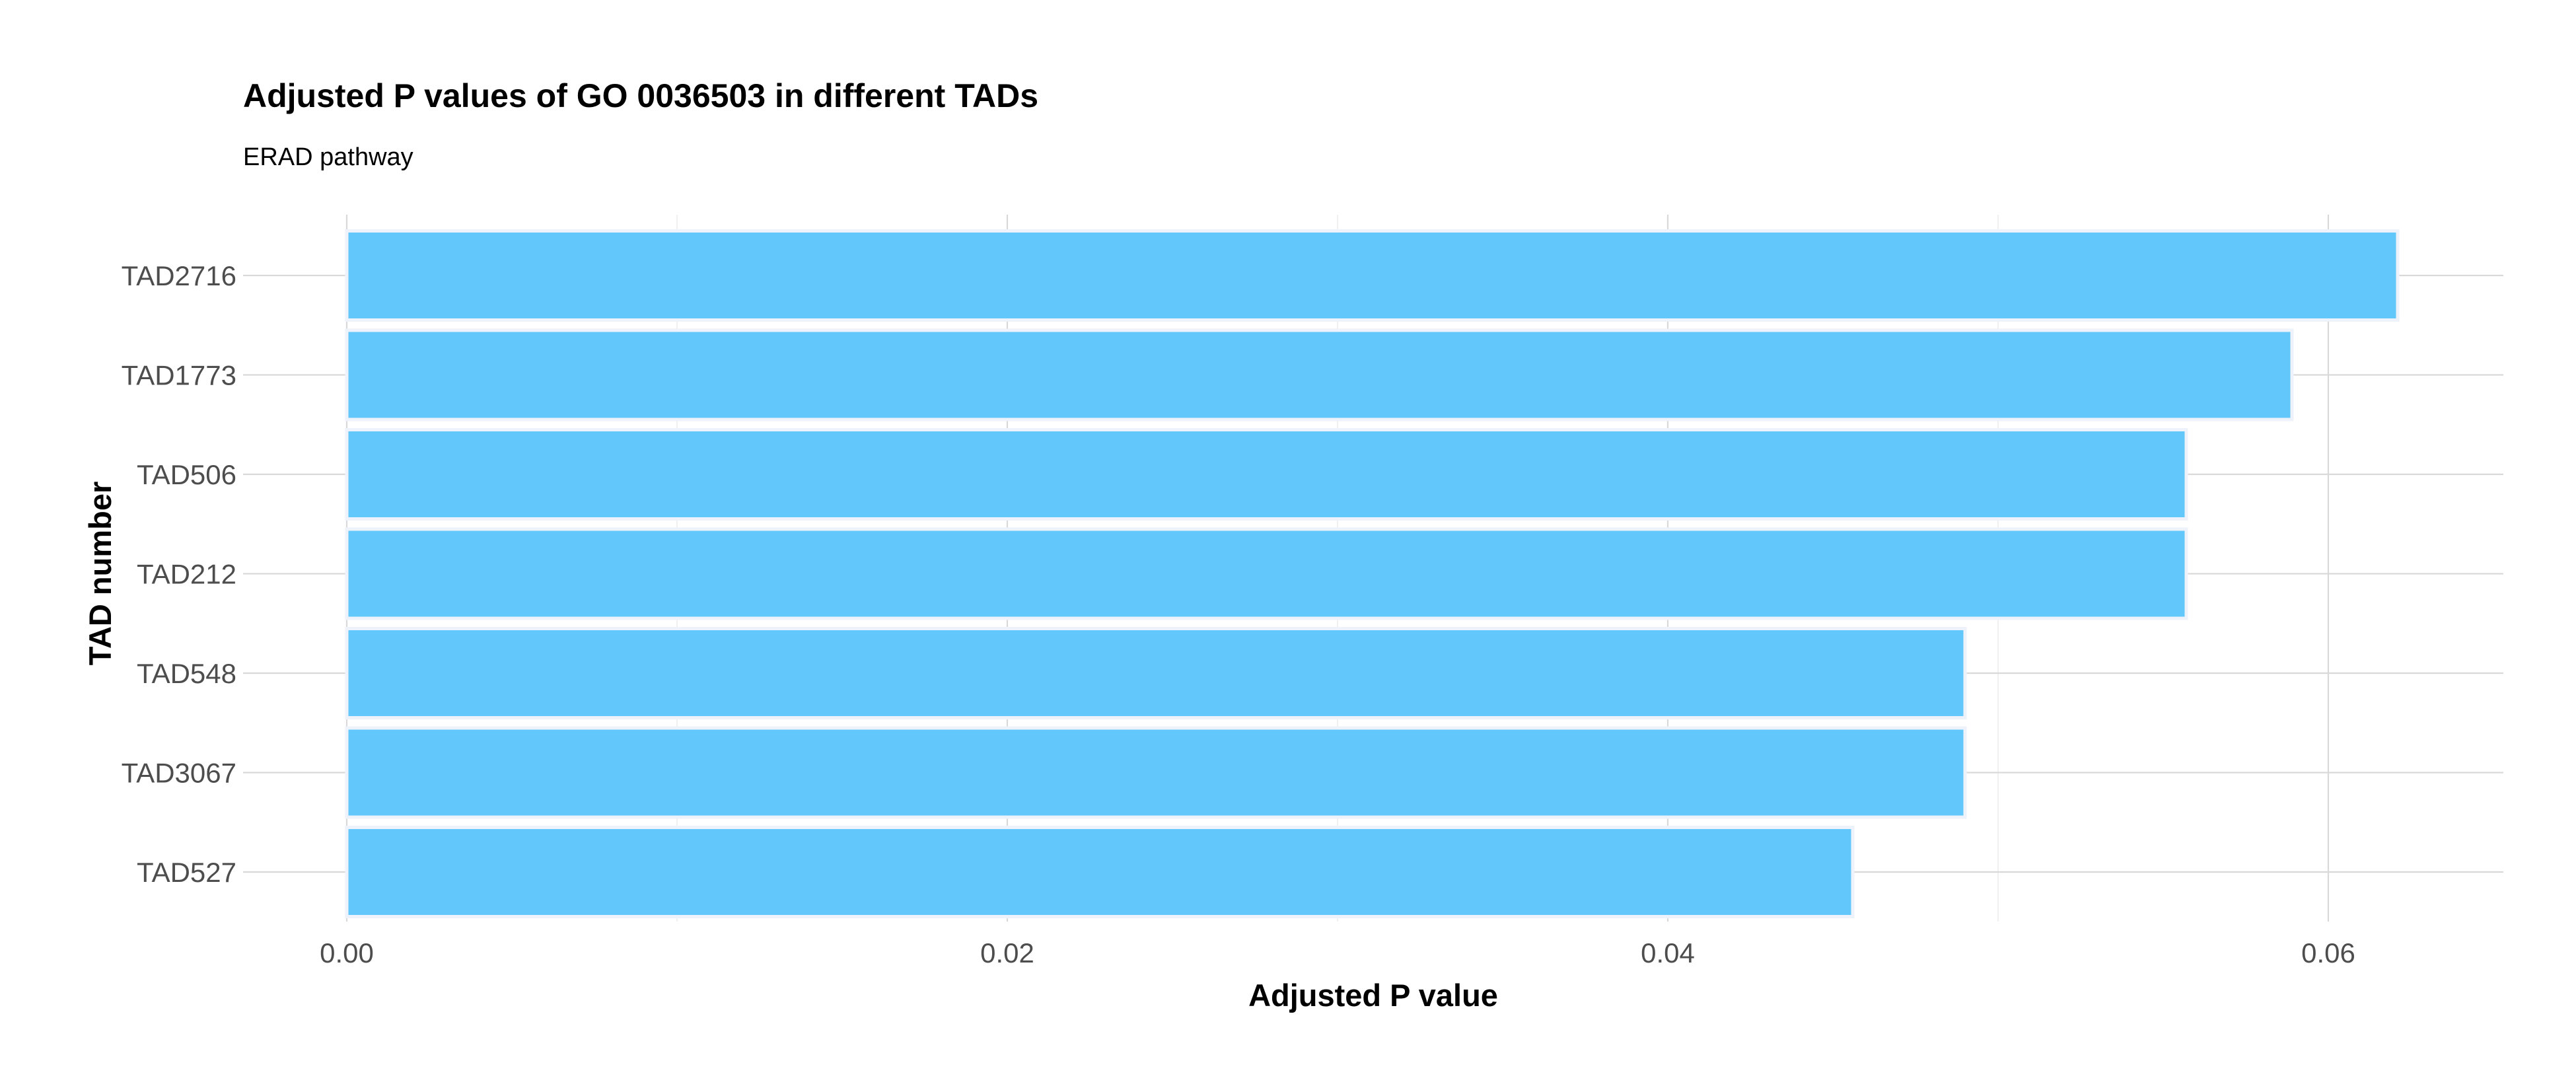 The height and width of the screenshot is (1090, 2576). What do you see at coordinates (1156, 772) in the screenshot?
I see `bar-tad3067` at bounding box center [1156, 772].